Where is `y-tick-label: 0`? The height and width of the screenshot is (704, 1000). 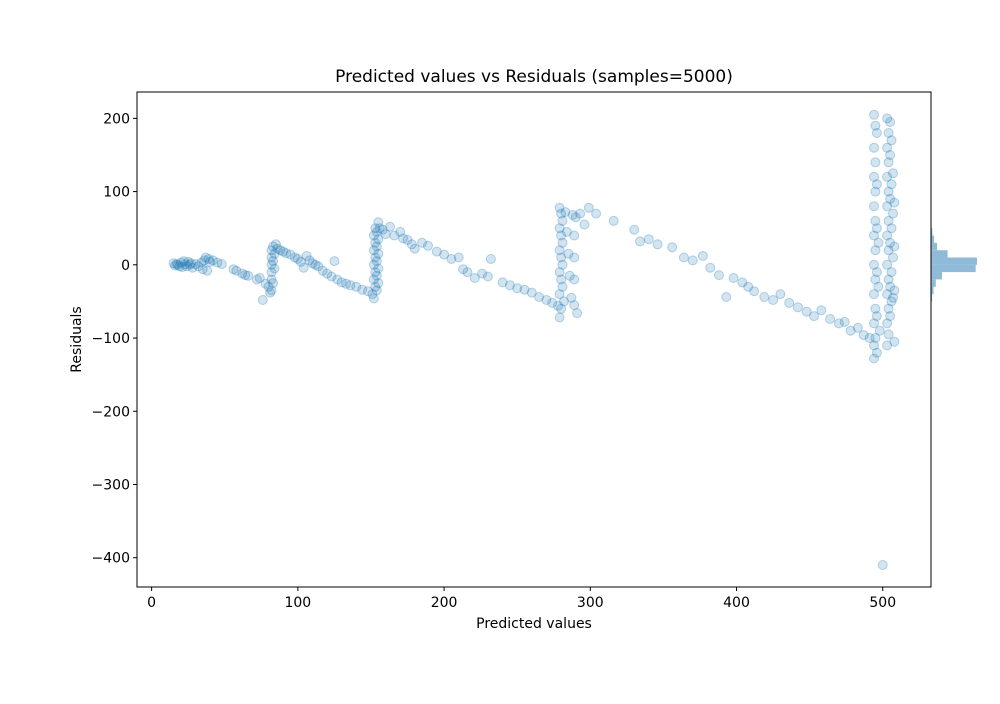
y-tick-label: 0 is located at coordinates (125, 266).